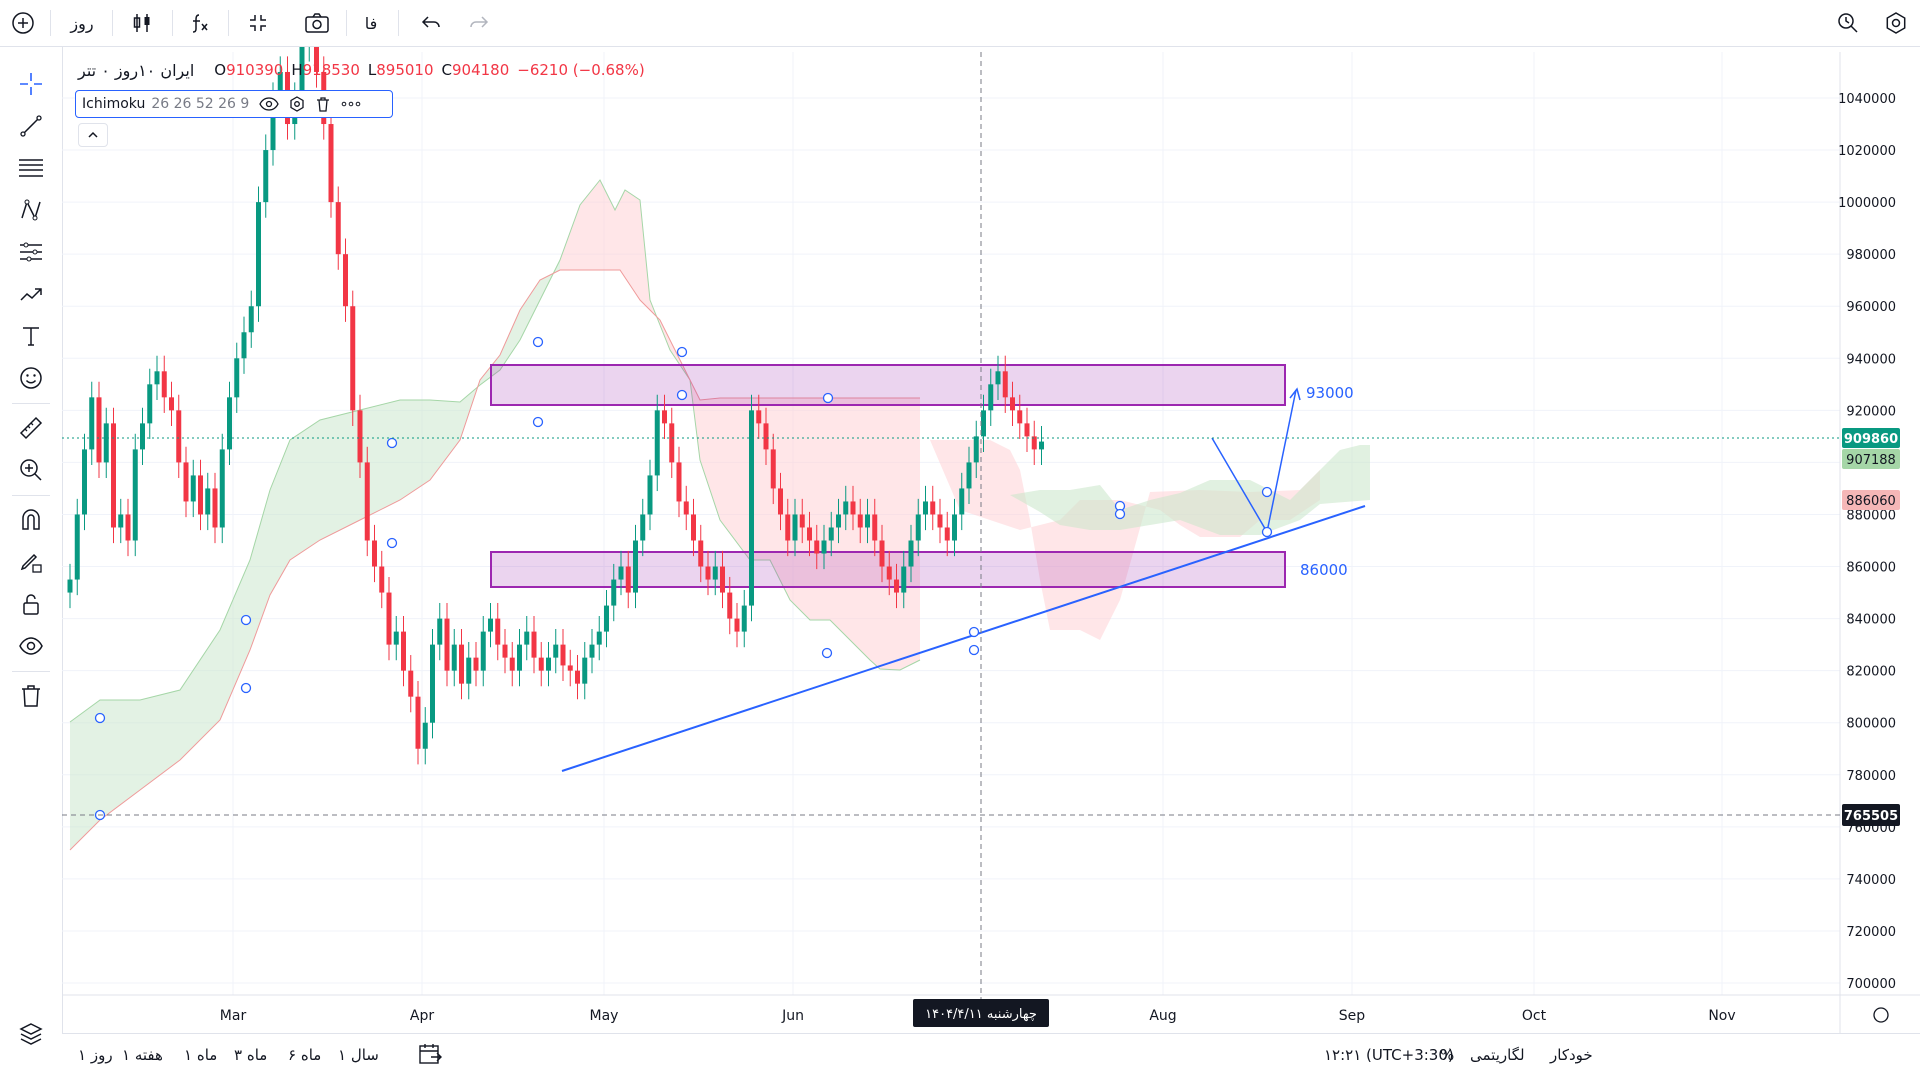 The height and width of the screenshot is (1081, 1920). I want to click on range-1d: روز ۱, so click(95, 1055).